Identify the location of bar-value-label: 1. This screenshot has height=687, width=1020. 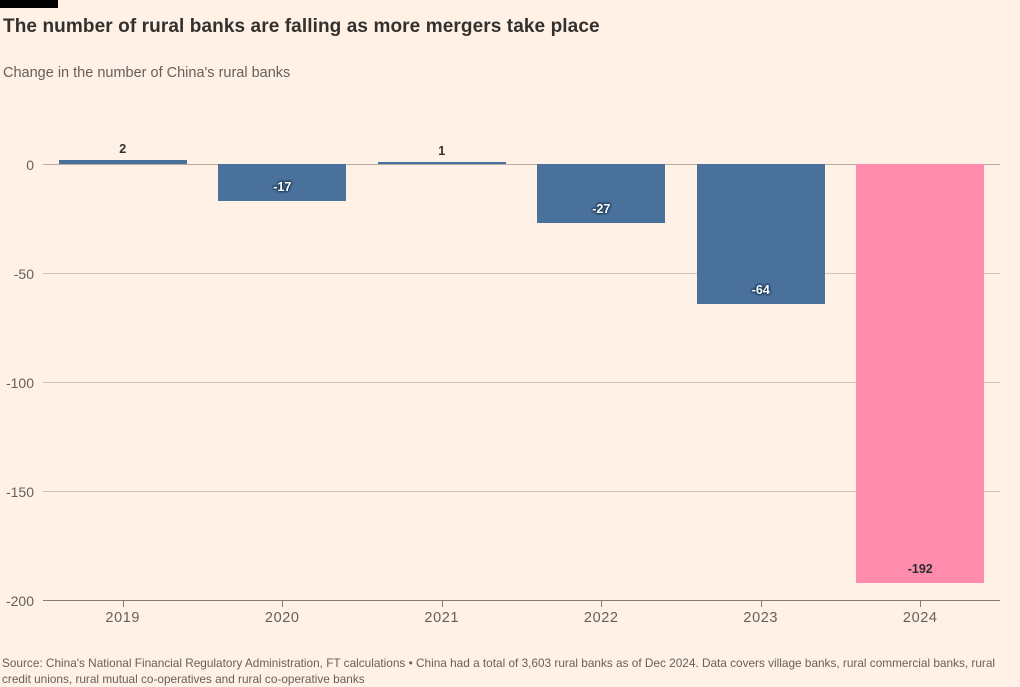
(442, 150).